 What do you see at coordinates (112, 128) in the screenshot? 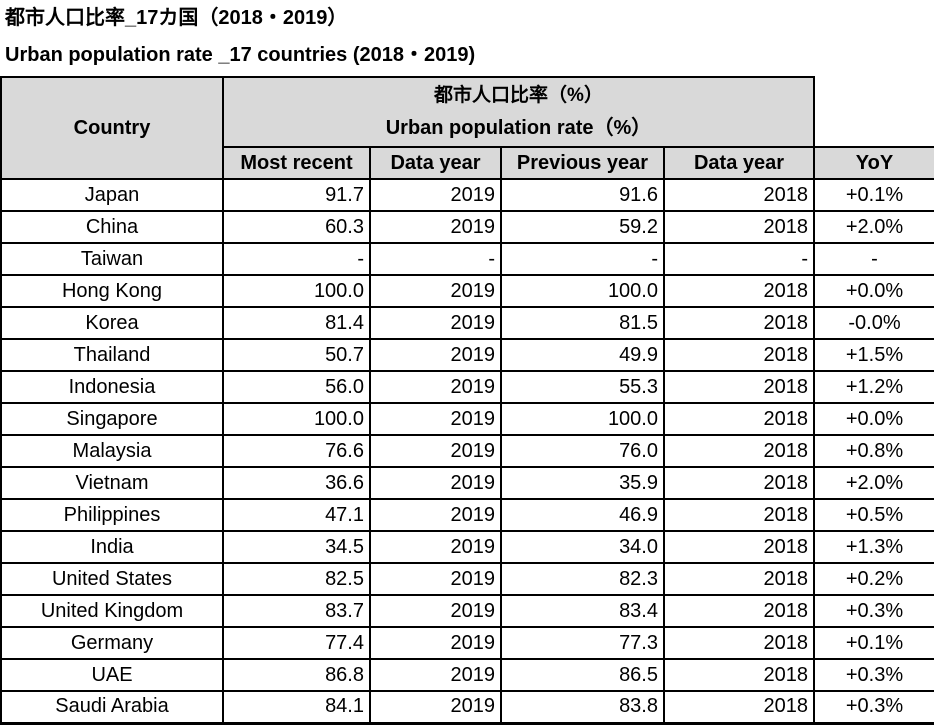
I see `column-header-country: Country` at bounding box center [112, 128].